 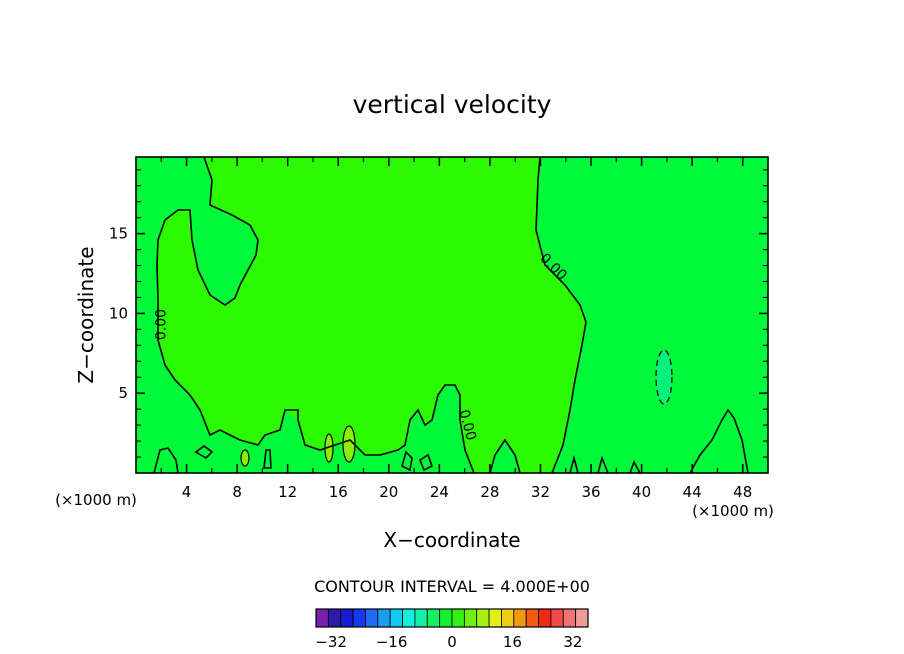 I want to click on x-tick-label: 8, so click(x=237, y=492).